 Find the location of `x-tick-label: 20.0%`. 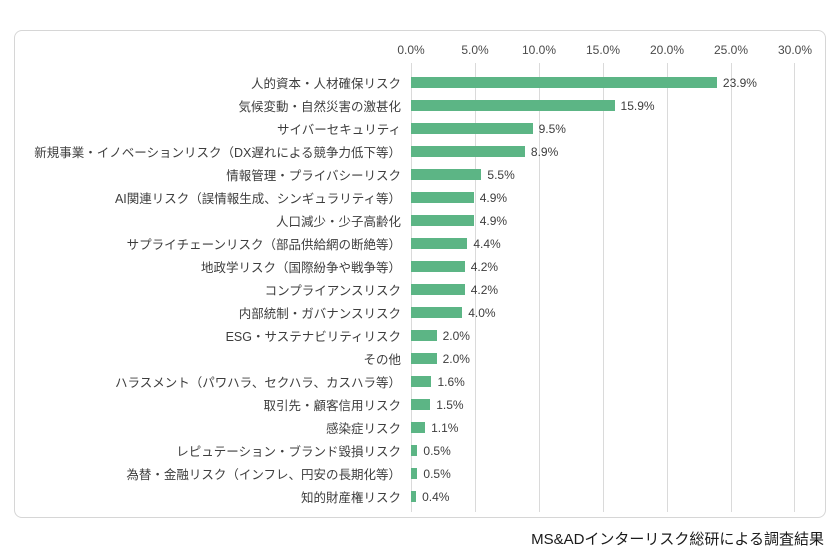

x-tick-label: 20.0% is located at coordinates (667, 50).